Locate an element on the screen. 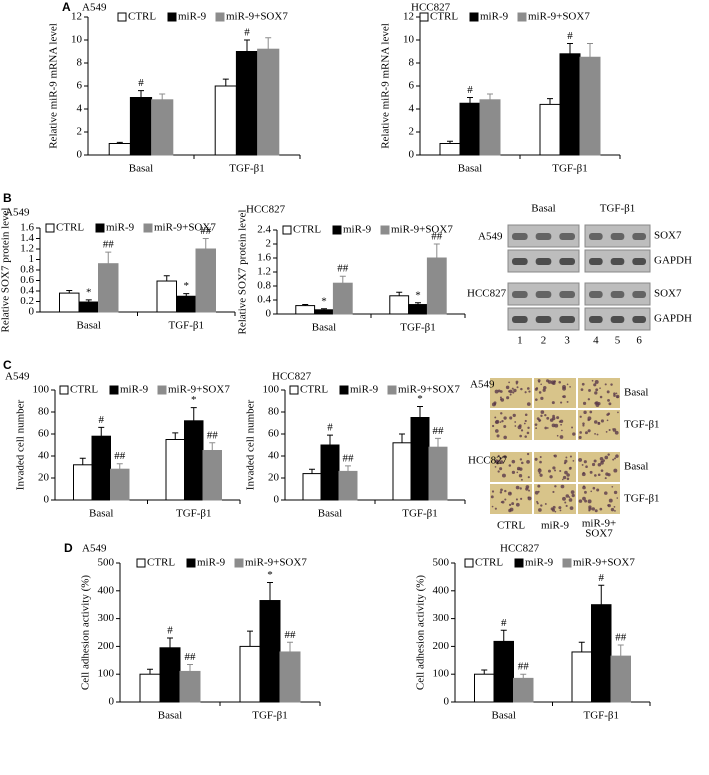 Image resolution: width=709 pixels, height=775 pixels. panel-label: C is located at coordinates (7, 365).